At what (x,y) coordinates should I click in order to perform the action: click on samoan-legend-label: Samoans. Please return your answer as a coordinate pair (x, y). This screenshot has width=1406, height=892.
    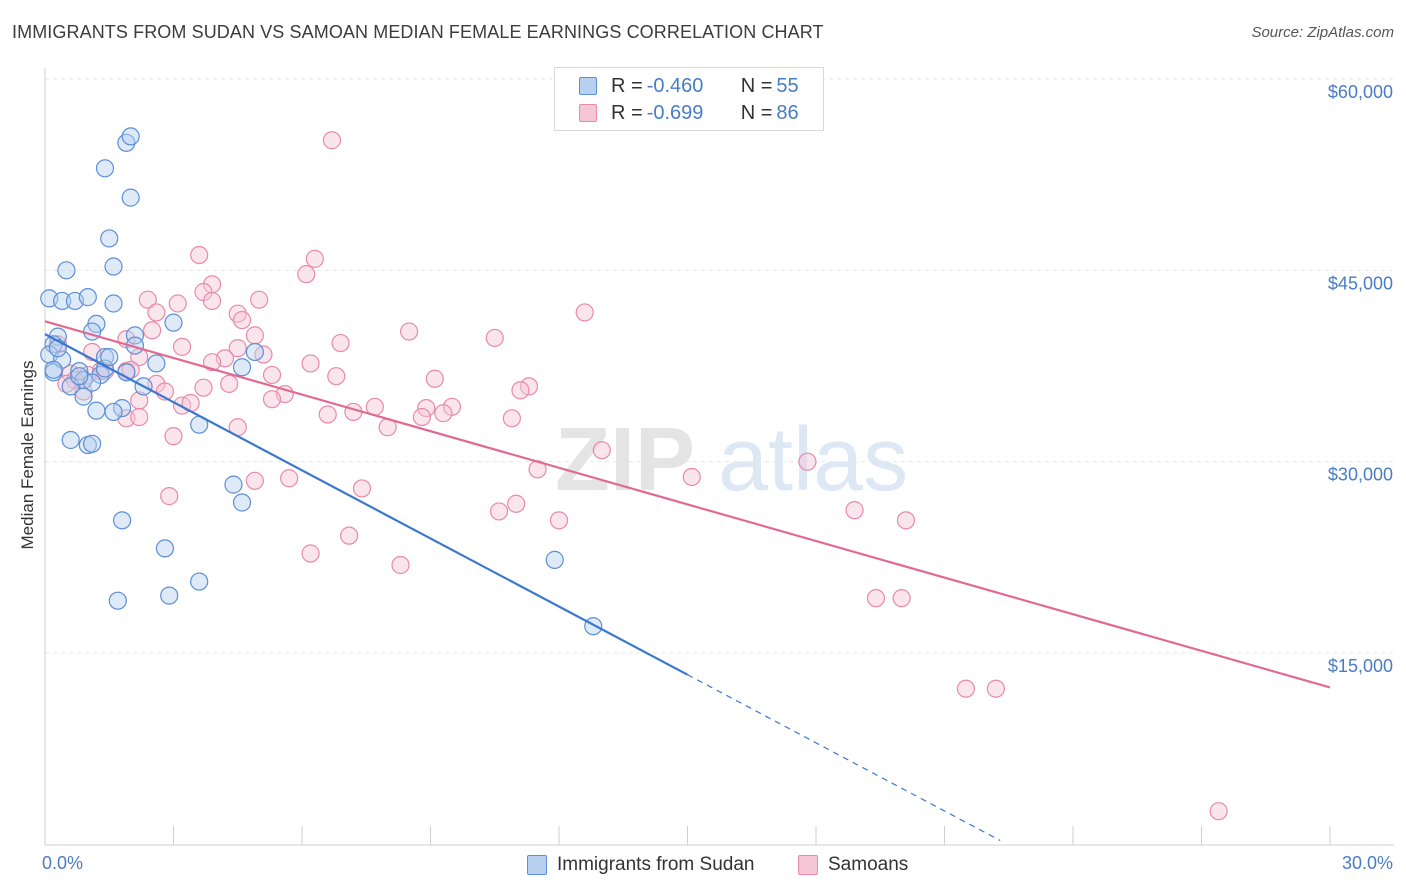
    Looking at the image, I should click on (868, 864).